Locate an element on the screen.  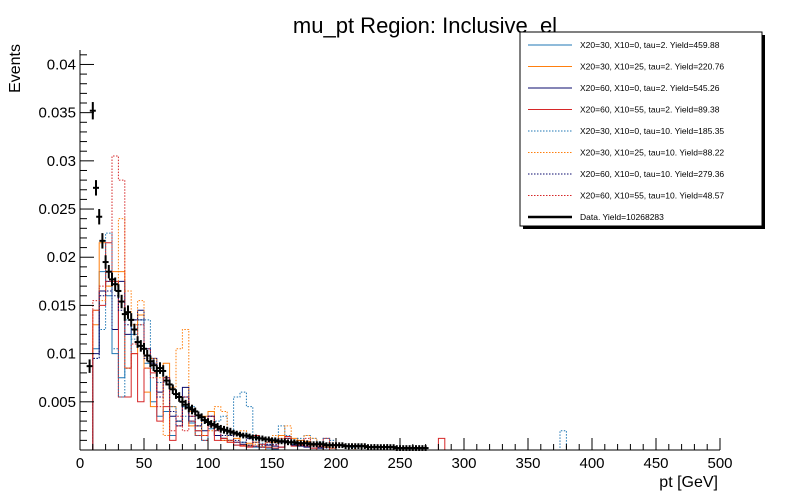
legend-entry: X20=60, X10=55, tau=10. Yield=48.57 is located at coordinates (626, 196).